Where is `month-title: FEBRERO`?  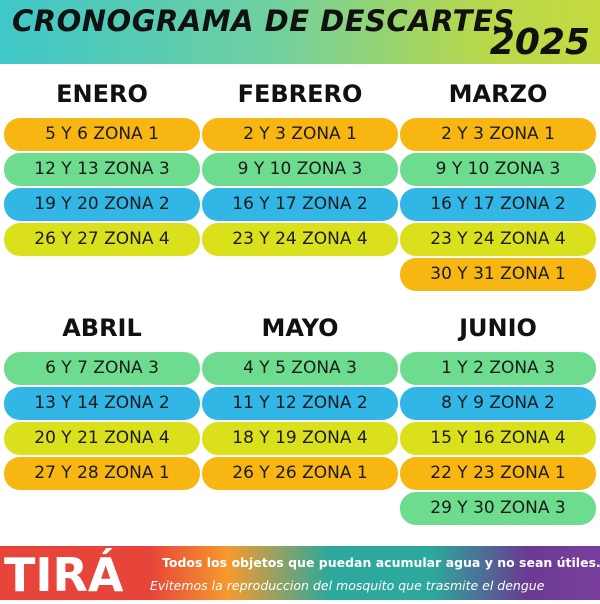 month-title: FEBRERO is located at coordinates (300, 94).